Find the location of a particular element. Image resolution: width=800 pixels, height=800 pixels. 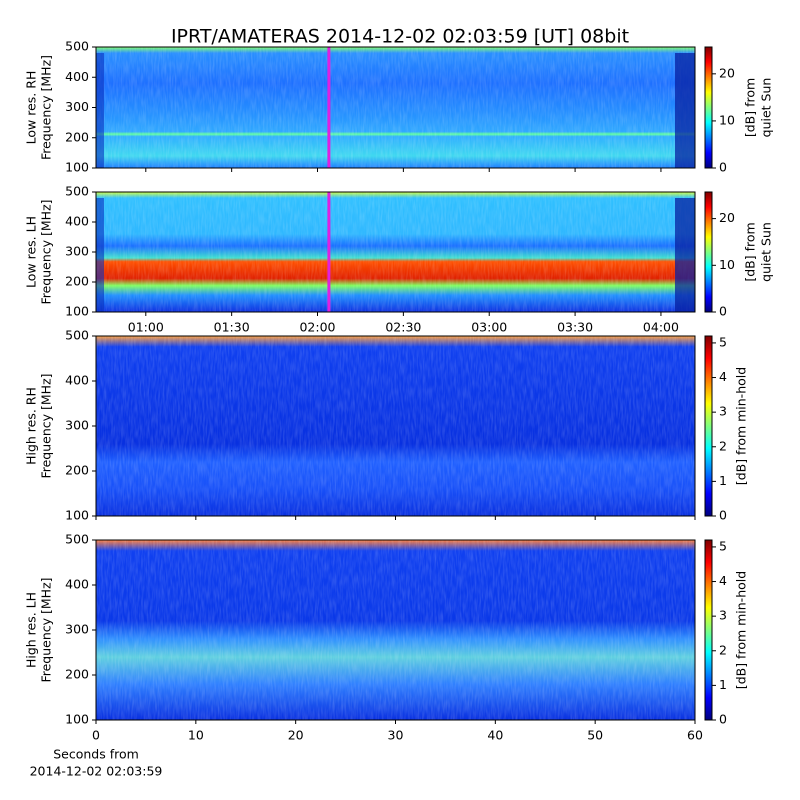

y-axis-label: High res. LH is located at coordinates (31, 630).